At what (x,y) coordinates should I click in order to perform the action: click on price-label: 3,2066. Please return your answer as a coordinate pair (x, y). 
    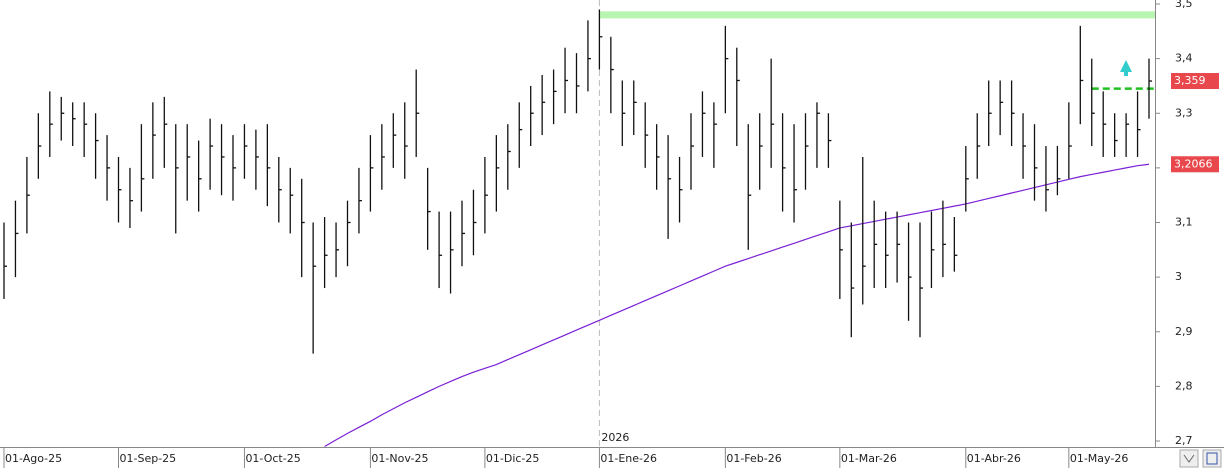
    Looking at the image, I should click on (1193, 163).